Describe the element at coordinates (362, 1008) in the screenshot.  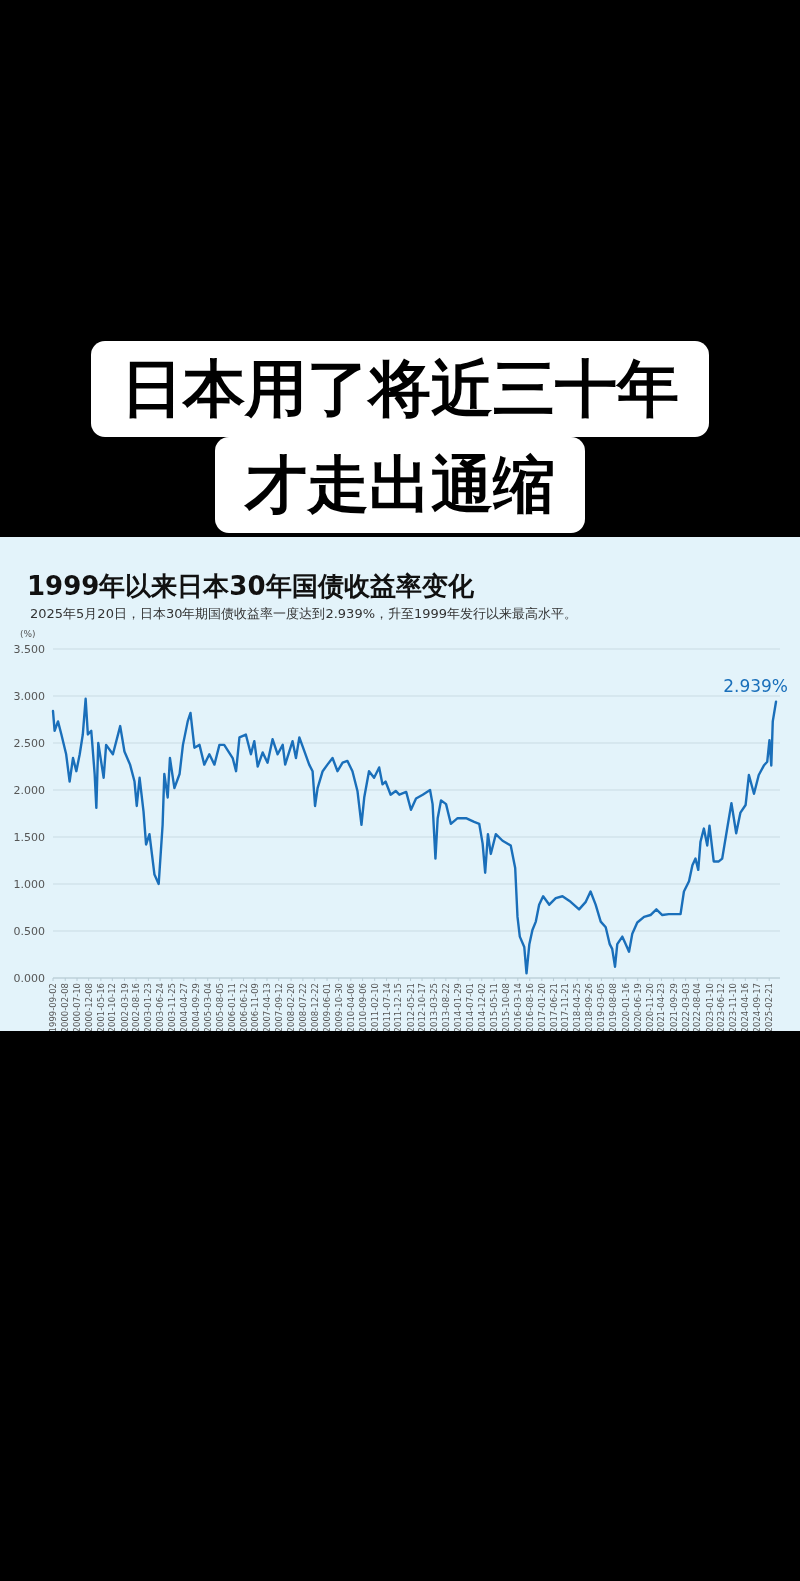
I see `x-tick-label: 2010-09-06` at that location.